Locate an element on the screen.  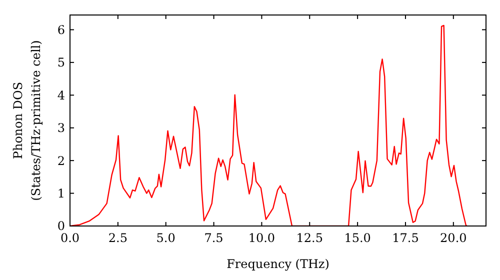
x-tick-label: 20.0 is located at coordinates (453, 238).